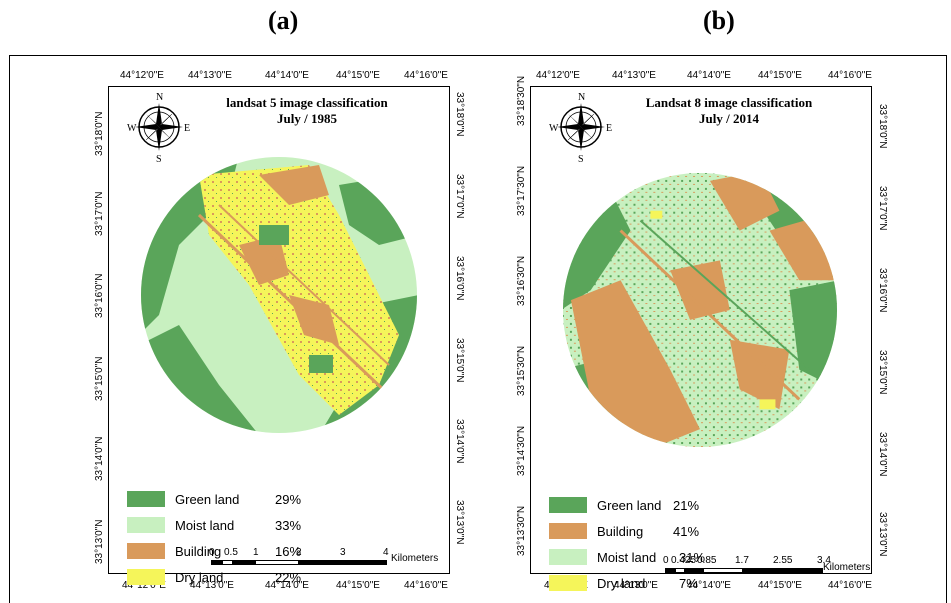 This screenshot has height=603, width=951. What do you see at coordinates (144, 585) in the screenshot?
I see `lon-label-bottom: 44°12'0"E` at bounding box center [144, 585].